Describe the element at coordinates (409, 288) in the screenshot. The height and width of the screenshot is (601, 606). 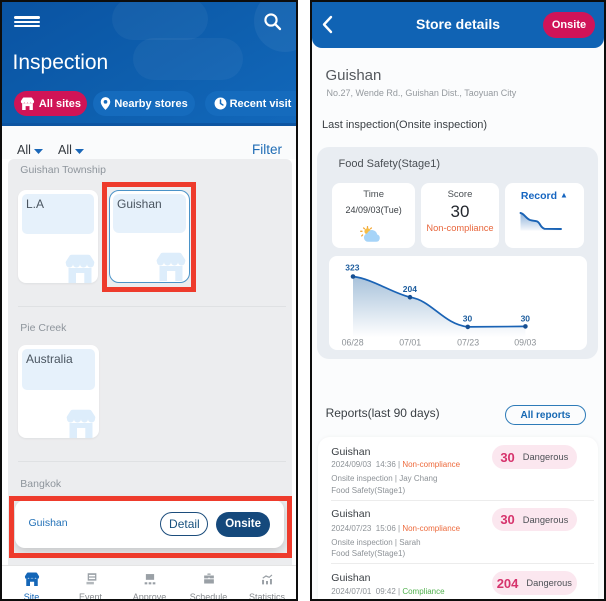
I see `svg-text: 204` at that location.